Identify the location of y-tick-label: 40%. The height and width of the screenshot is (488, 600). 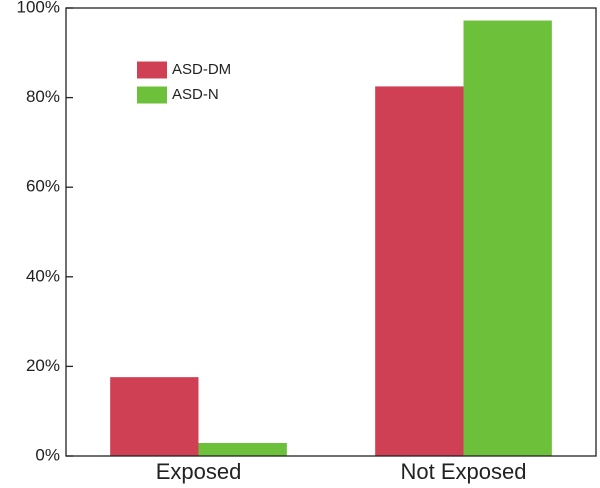
(43, 275).